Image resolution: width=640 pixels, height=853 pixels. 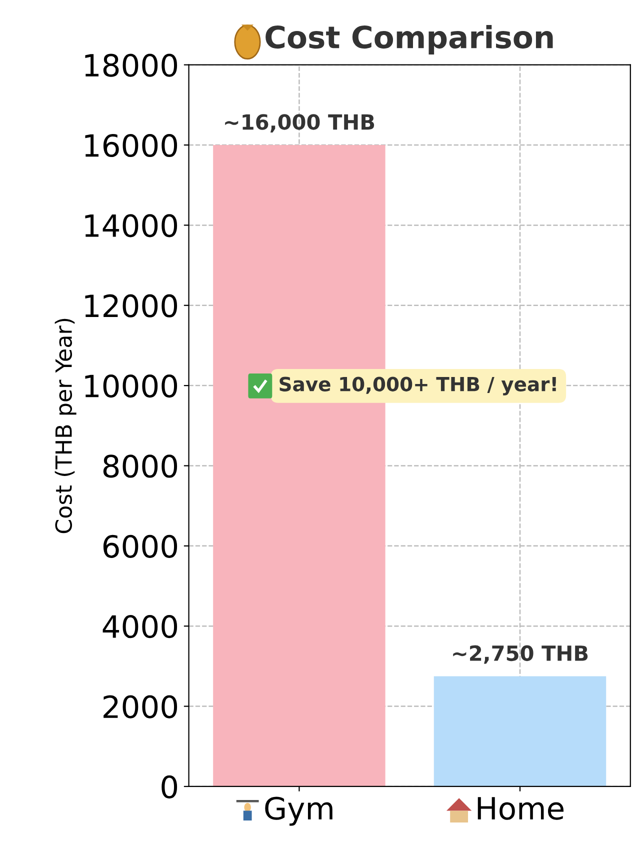 What do you see at coordinates (131, 306) in the screenshot?
I see `y-tick-label: 12000` at bounding box center [131, 306].